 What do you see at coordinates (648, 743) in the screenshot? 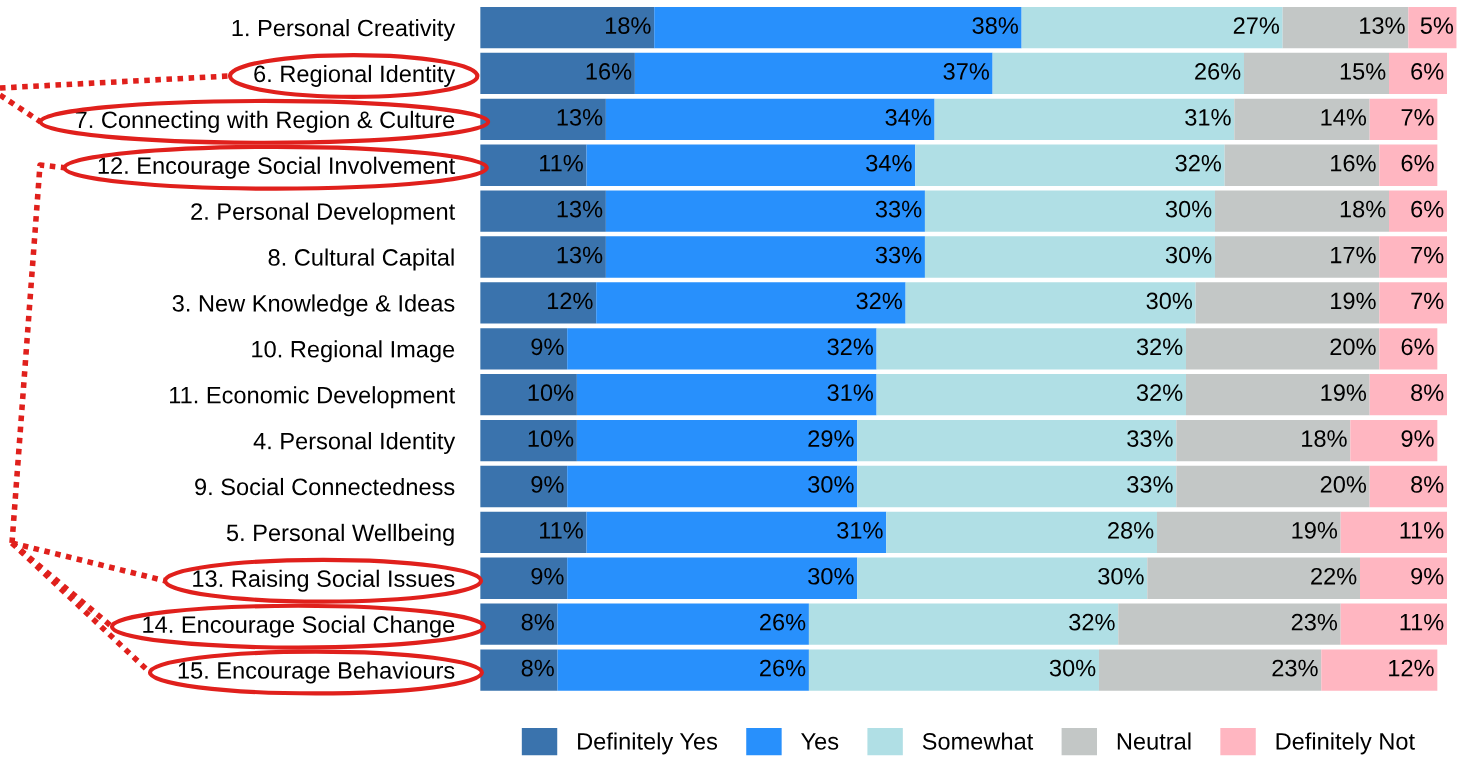
I see `legend-label: Definitely Yes` at bounding box center [648, 743].